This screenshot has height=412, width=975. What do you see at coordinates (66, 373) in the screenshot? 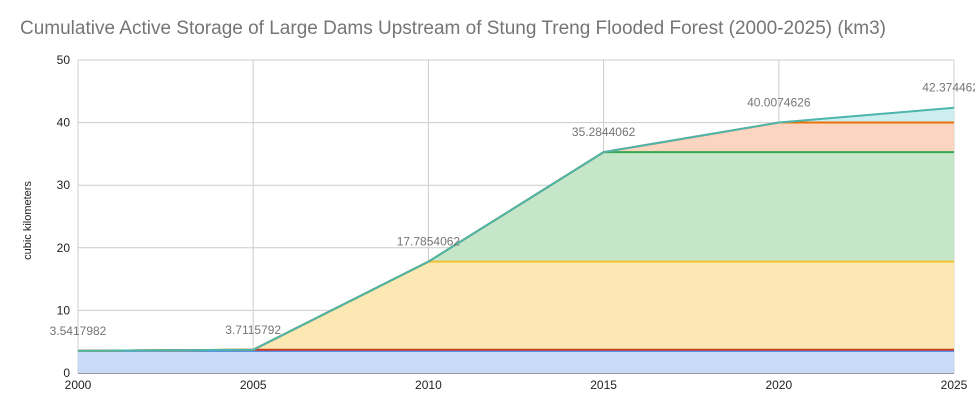
I see `y-tick-label: 0` at bounding box center [66, 373].